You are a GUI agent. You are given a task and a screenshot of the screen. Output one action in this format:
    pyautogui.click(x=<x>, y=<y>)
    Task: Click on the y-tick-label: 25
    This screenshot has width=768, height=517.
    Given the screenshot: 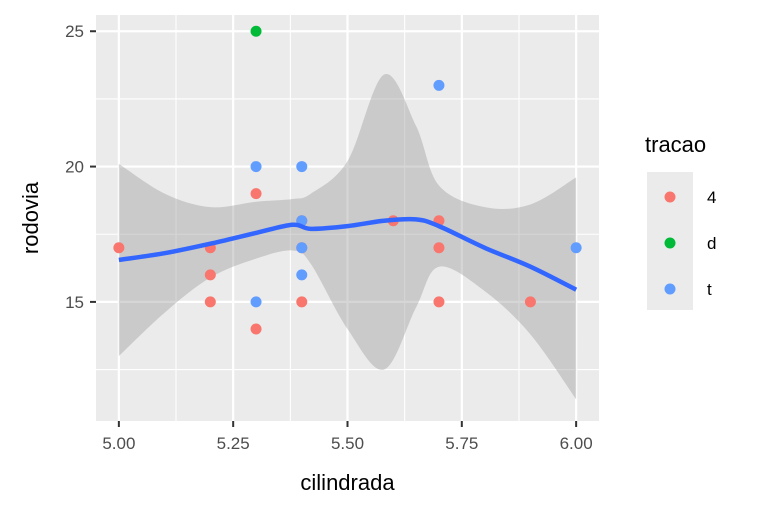 What is the action you would take?
    pyautogui.click(x=74, y=31)
    